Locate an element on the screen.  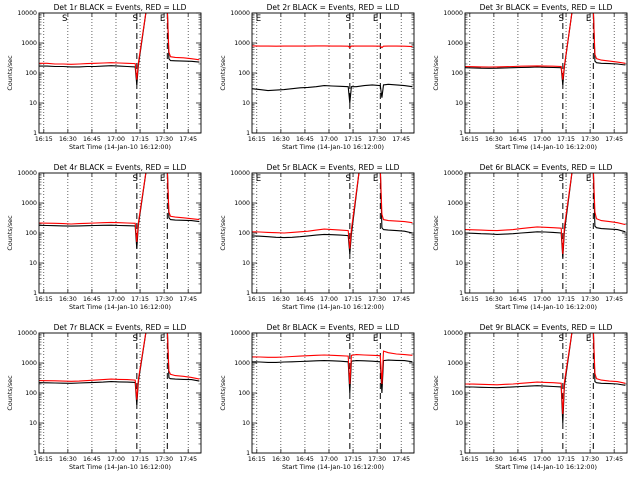
chart-title: Det 5r BLACK = Events, RED = LLD is located at coordinates (333, 167).